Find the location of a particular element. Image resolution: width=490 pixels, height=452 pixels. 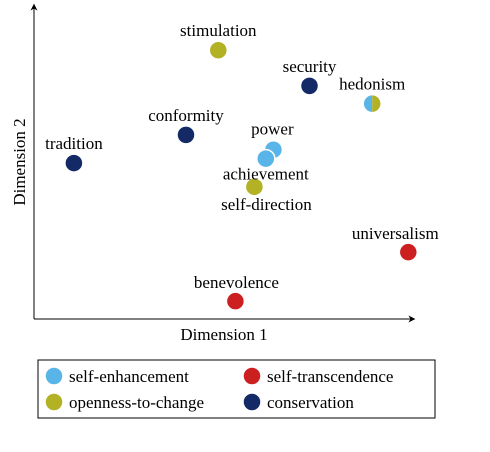

x-axis-label: Dimension 1 is located at coordinates (223, 334).